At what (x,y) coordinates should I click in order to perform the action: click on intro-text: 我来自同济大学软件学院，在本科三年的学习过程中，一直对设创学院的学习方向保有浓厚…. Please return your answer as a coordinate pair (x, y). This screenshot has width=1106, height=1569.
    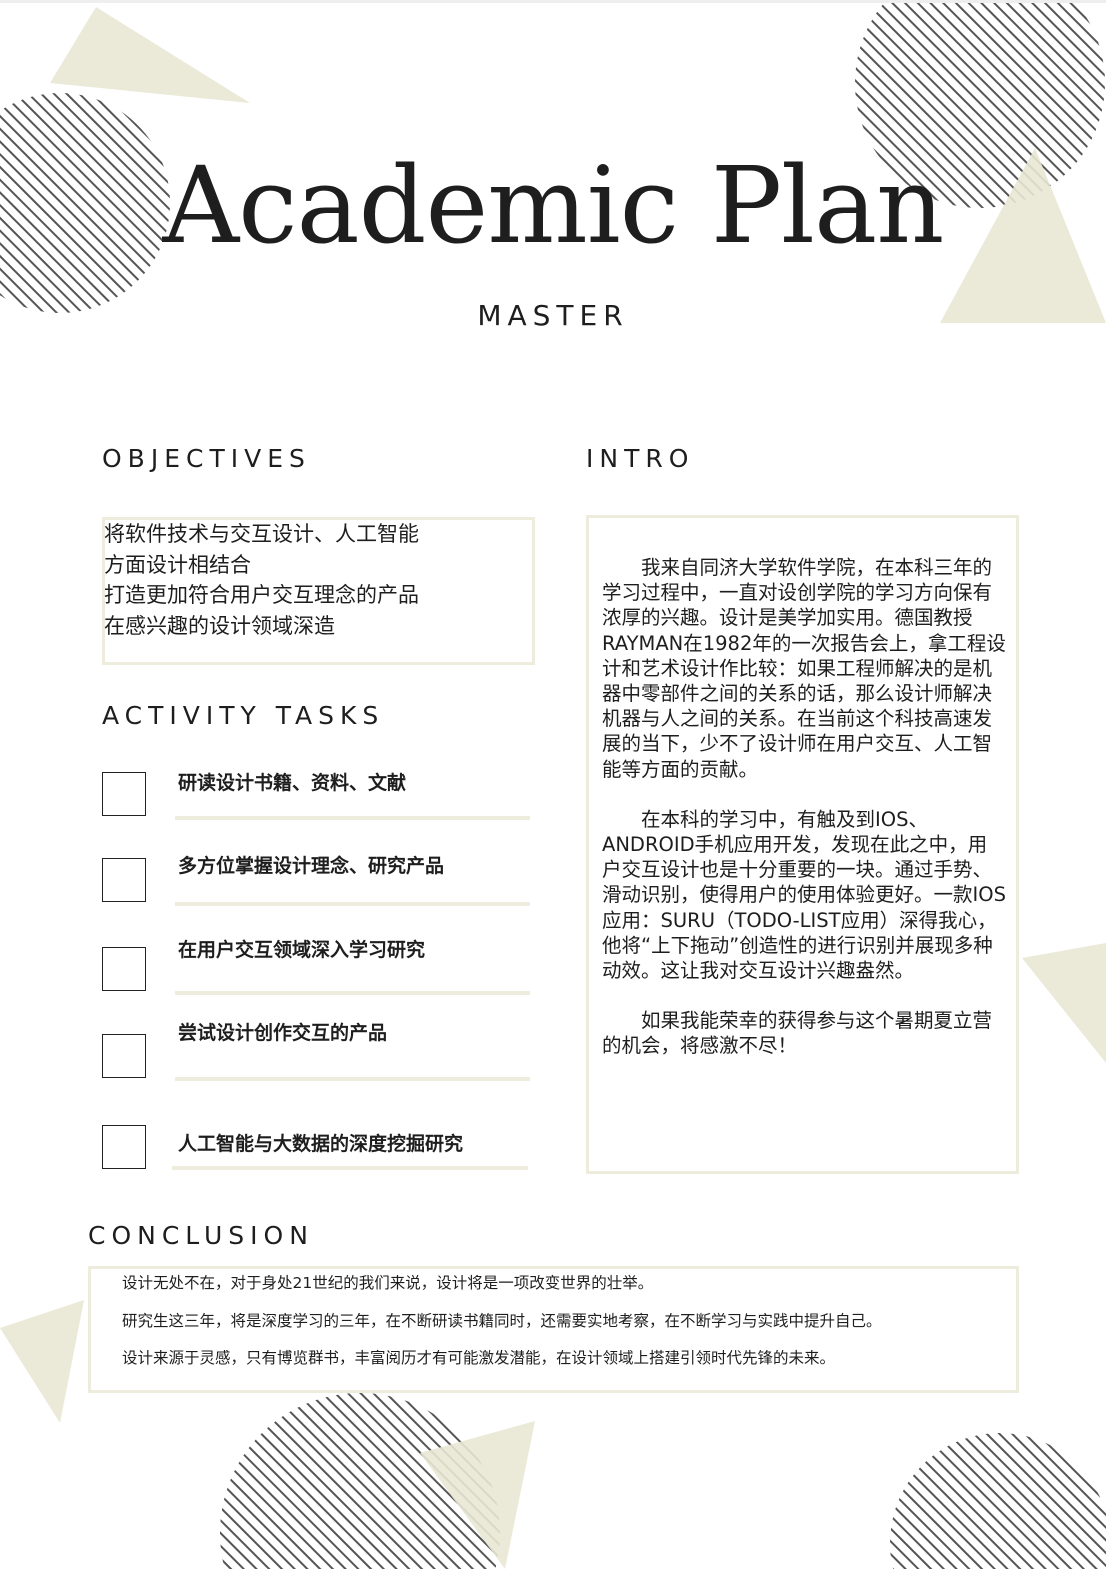
    Looking at the image, I should click on (804, 819).